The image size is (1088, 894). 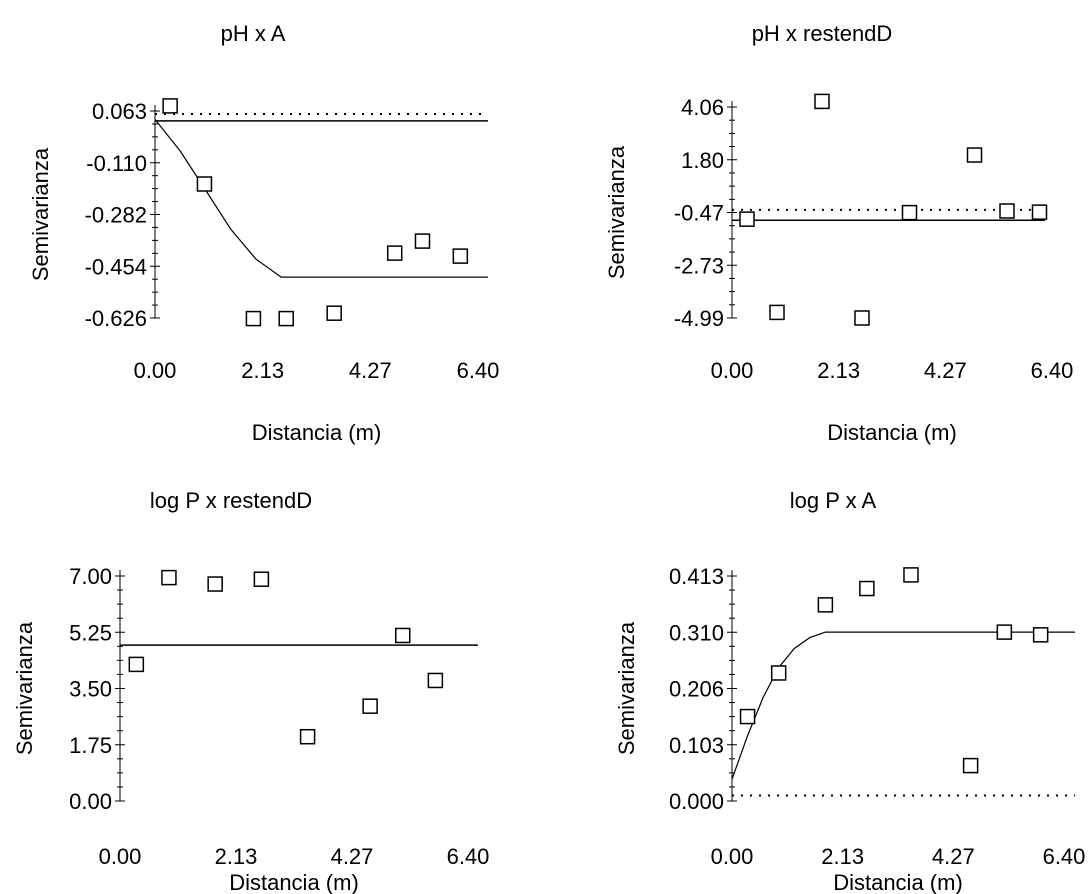 What do you see at coordinates (822, 33) in the screenshot?
I see `chart-title: pH x restendD` at bounding box center [822, 33].